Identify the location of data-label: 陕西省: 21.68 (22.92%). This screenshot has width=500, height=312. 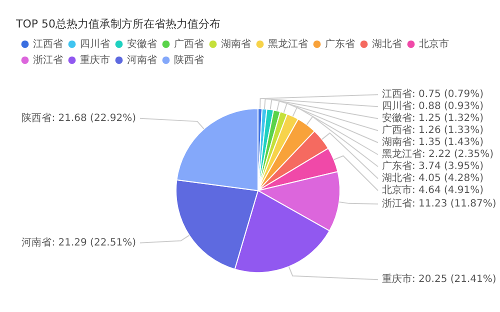
(79, 118).